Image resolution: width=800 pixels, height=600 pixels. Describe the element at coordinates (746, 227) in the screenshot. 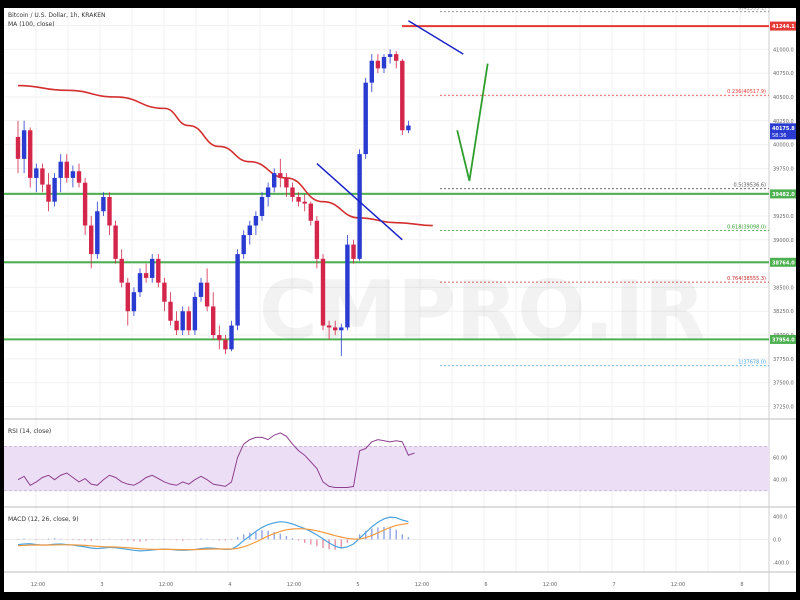

I see `fib-level-label: 0.618(39098.0)` at that location.